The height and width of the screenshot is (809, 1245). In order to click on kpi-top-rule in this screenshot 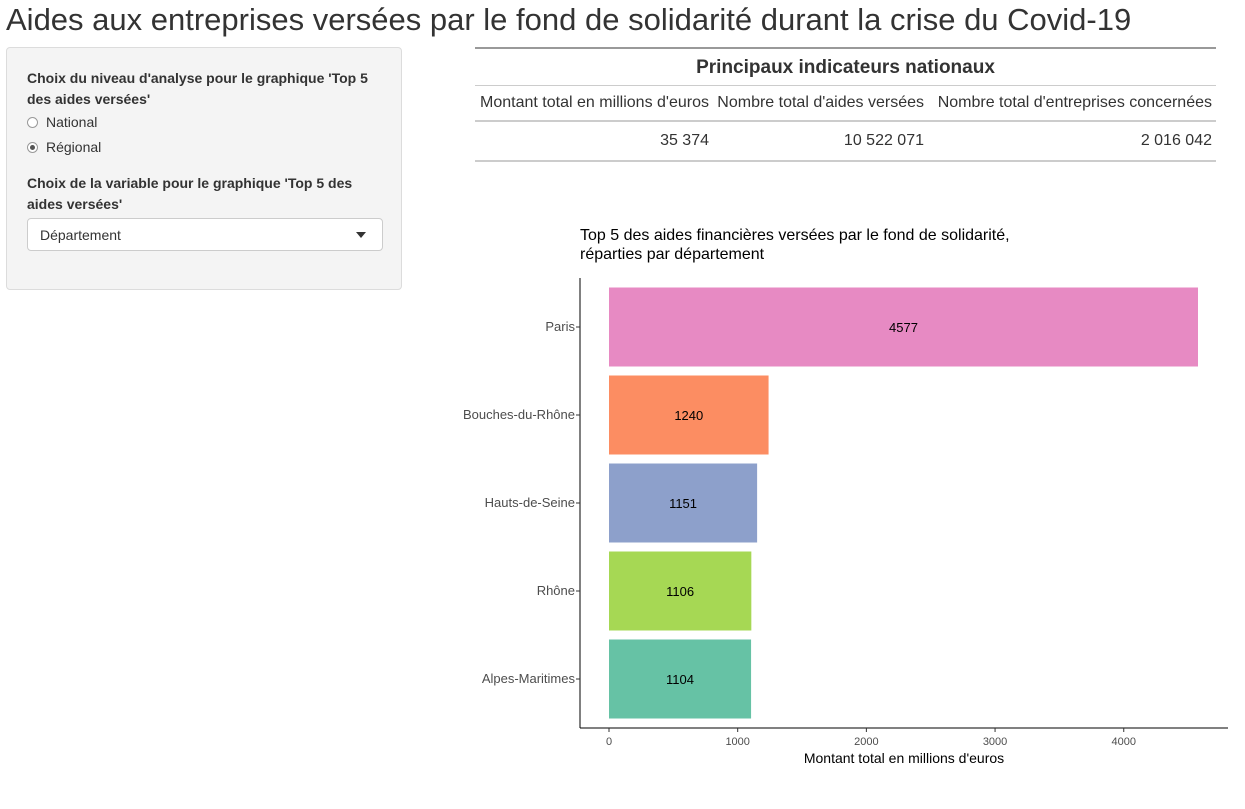, I will do `click(845, 48)`.